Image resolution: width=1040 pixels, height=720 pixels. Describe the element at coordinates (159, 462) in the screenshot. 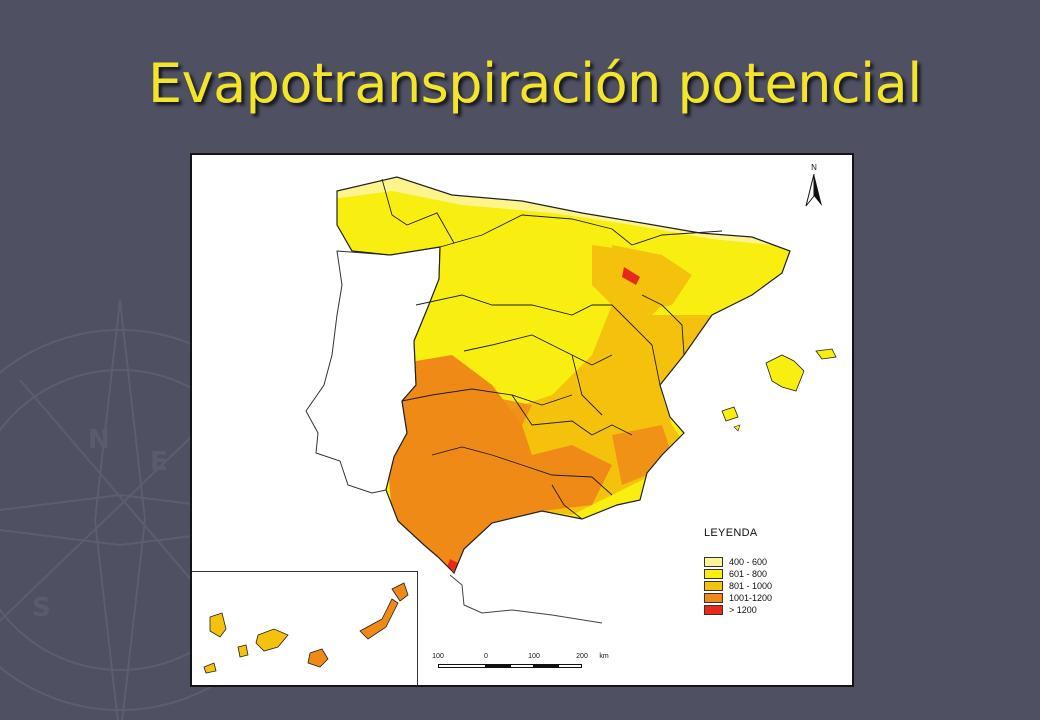

I see `svg-text: E` at that location.